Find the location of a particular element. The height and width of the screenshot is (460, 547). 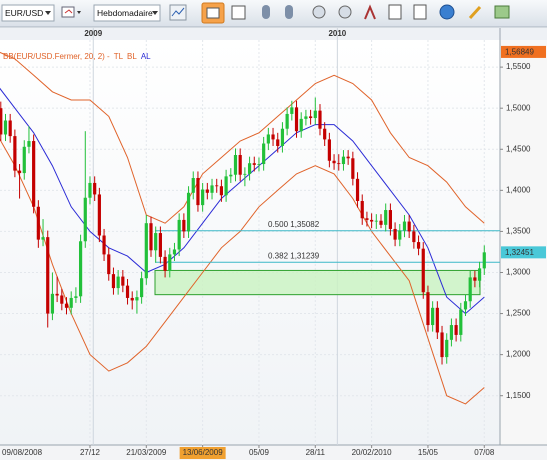

legend-text: TL is located at coordinates (119, 56).